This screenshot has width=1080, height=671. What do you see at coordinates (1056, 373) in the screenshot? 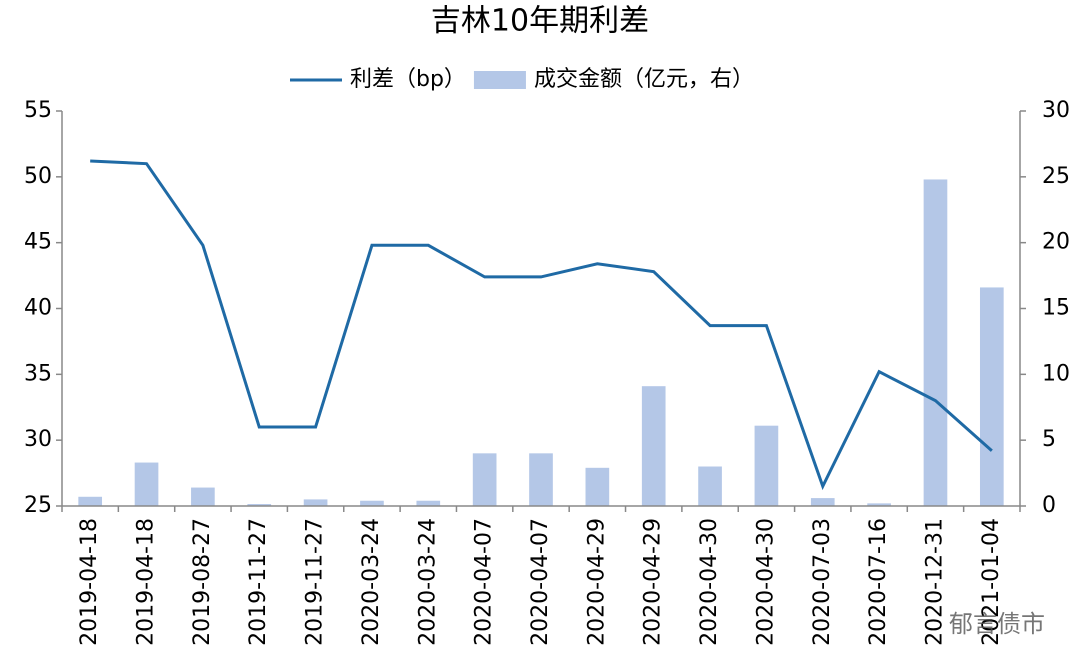
I see `y2-tick-label: 10` at bounding box center [1056, 373].